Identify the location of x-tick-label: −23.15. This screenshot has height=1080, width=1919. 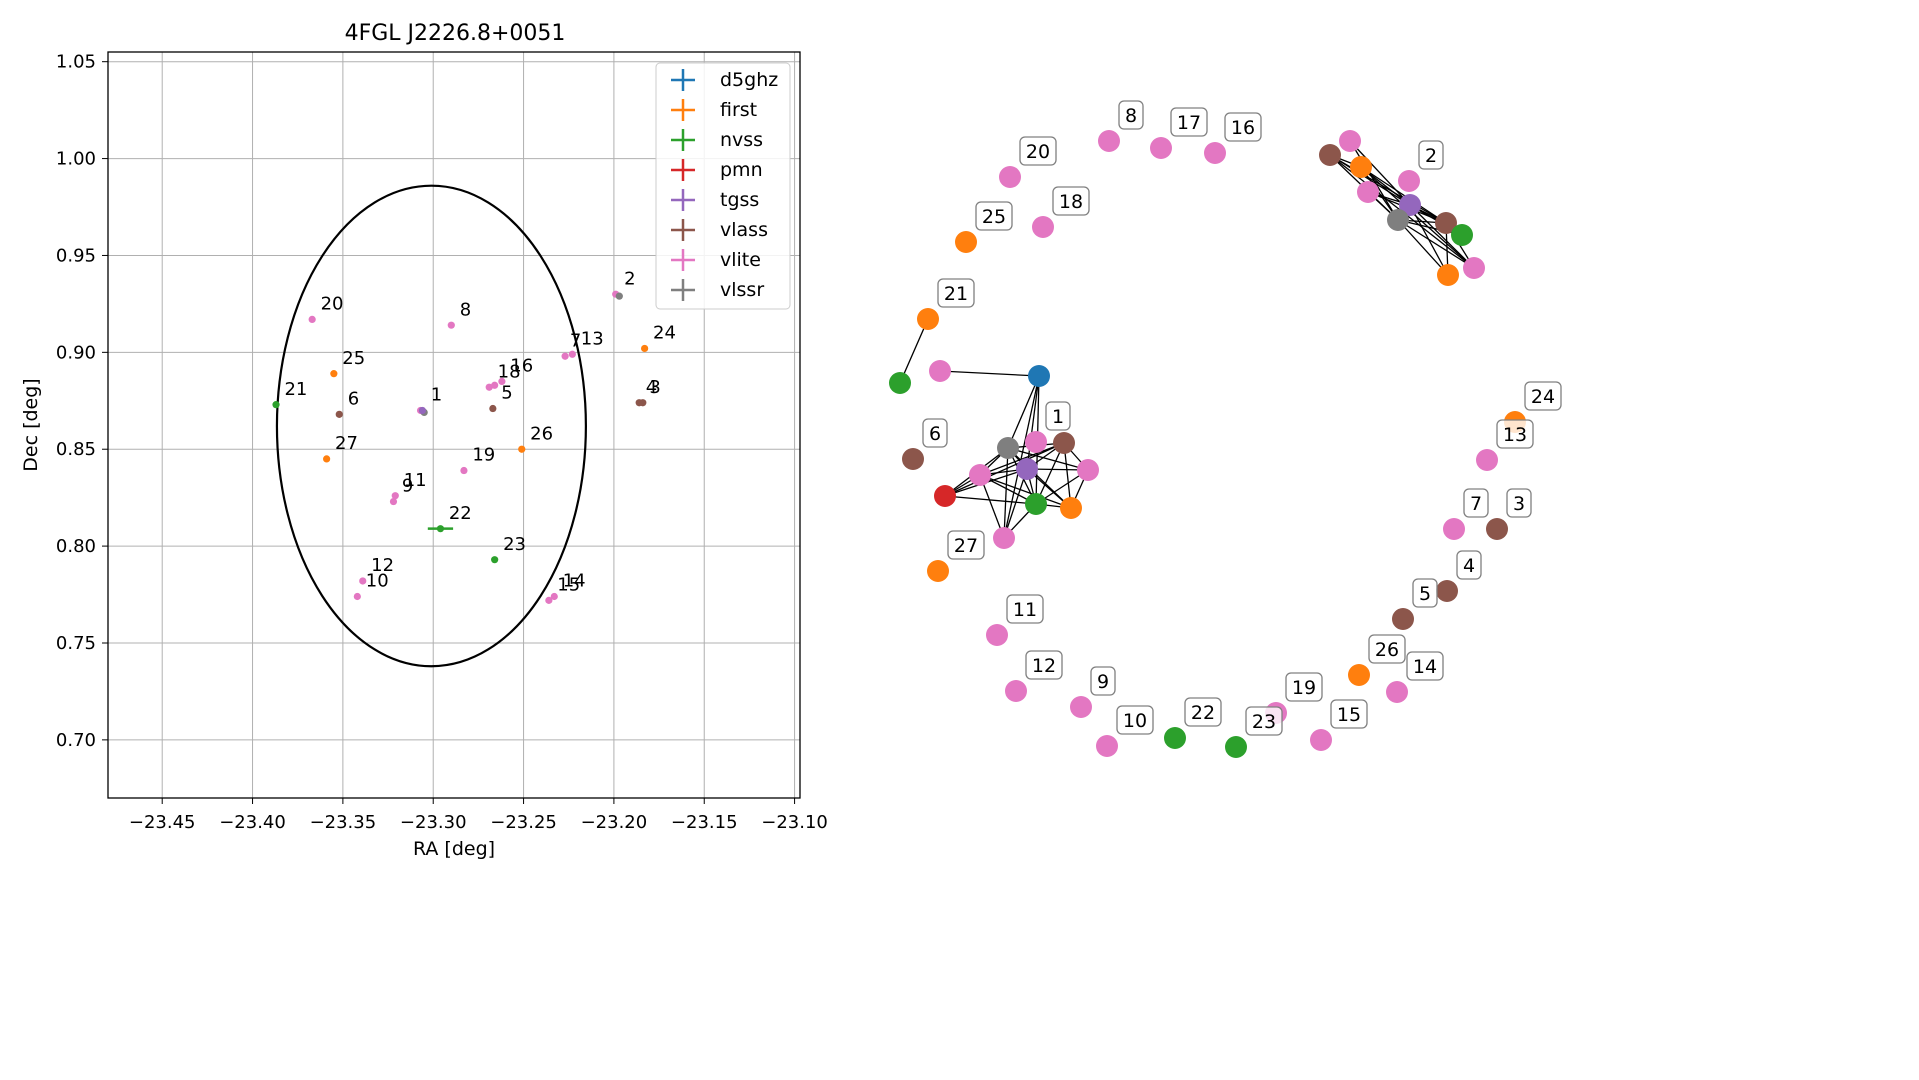
(704, 822).